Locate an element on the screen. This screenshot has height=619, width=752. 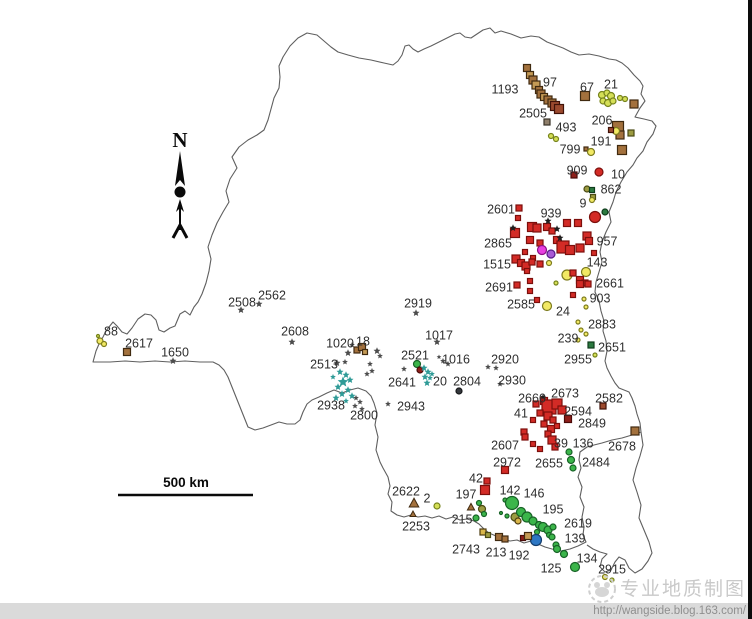
sample-label: 2562 is located at coordinates (272, 296).